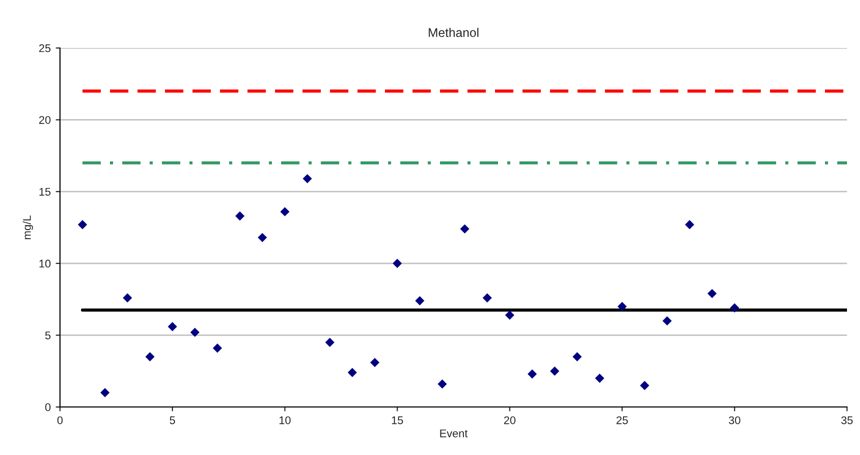 The height and width of the screenshot is (455, 860). What do you see at coordinates (45, 192) in the screenshot?
I see `y-tick-label: 15` at bounding box center [45, 192].